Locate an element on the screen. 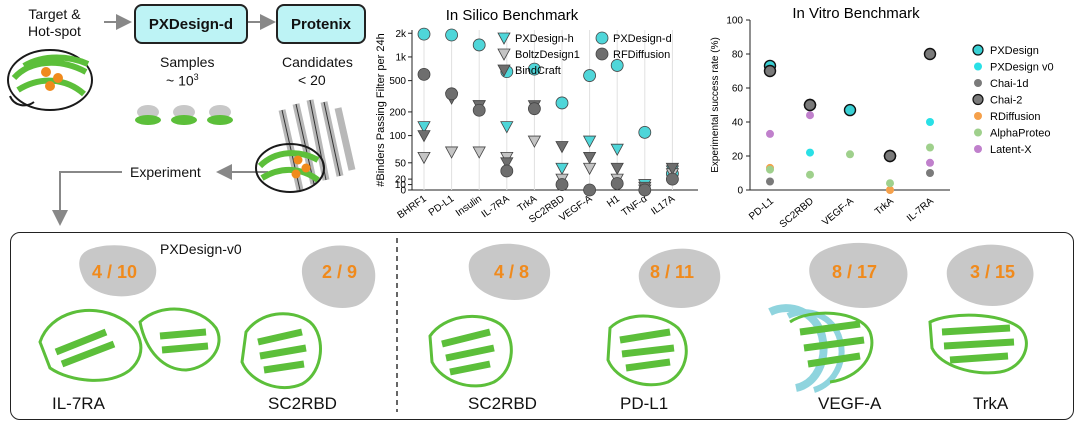  vitro-ytick-label: 40 is located at coordinates (738, 123).